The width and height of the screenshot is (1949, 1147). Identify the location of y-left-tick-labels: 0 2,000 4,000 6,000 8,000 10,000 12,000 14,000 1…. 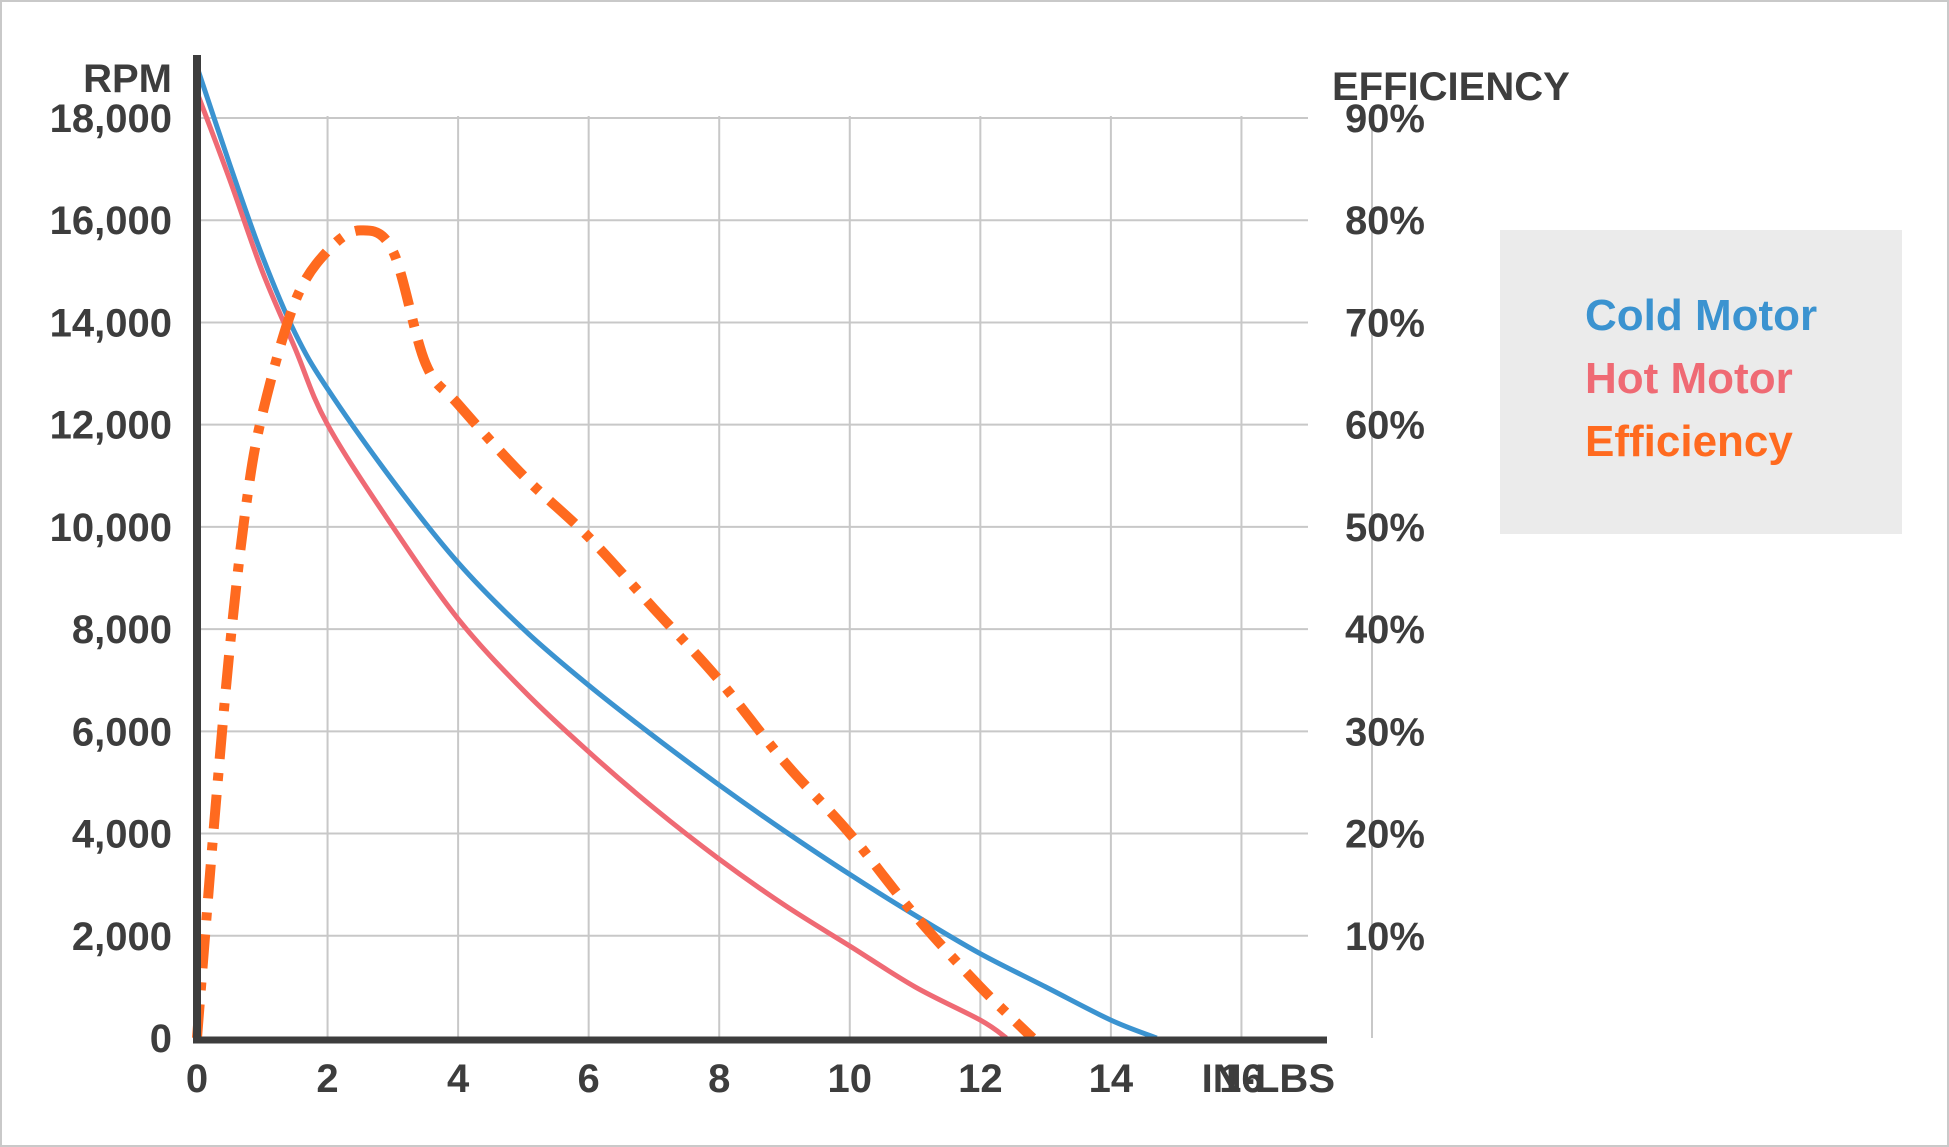
(111, 579).